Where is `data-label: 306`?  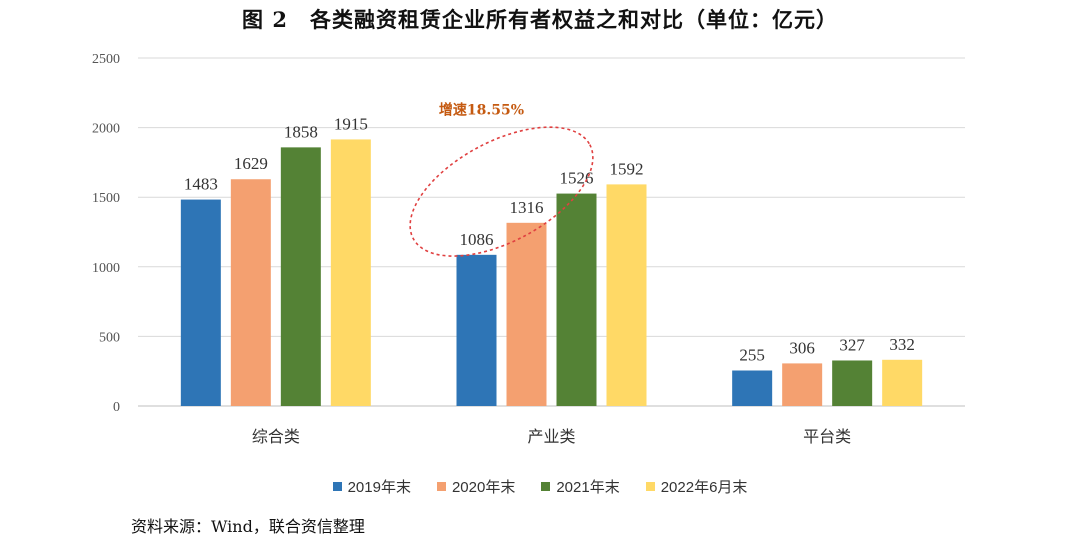 data-label: 306 is located at coordinates (802, 347).